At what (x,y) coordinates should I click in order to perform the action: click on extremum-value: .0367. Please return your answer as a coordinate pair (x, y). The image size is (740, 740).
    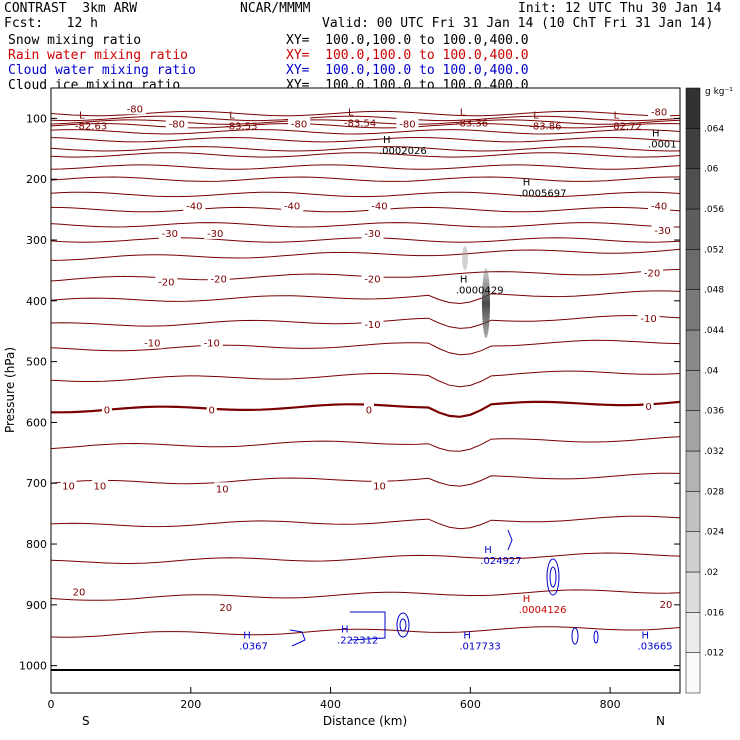
    Looking at the image, I should click on (253, 646).